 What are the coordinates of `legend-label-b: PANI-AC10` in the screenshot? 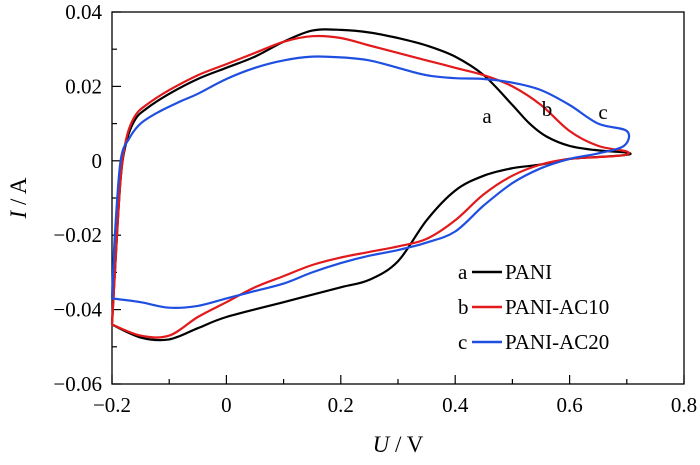 It's located at (557, 307).